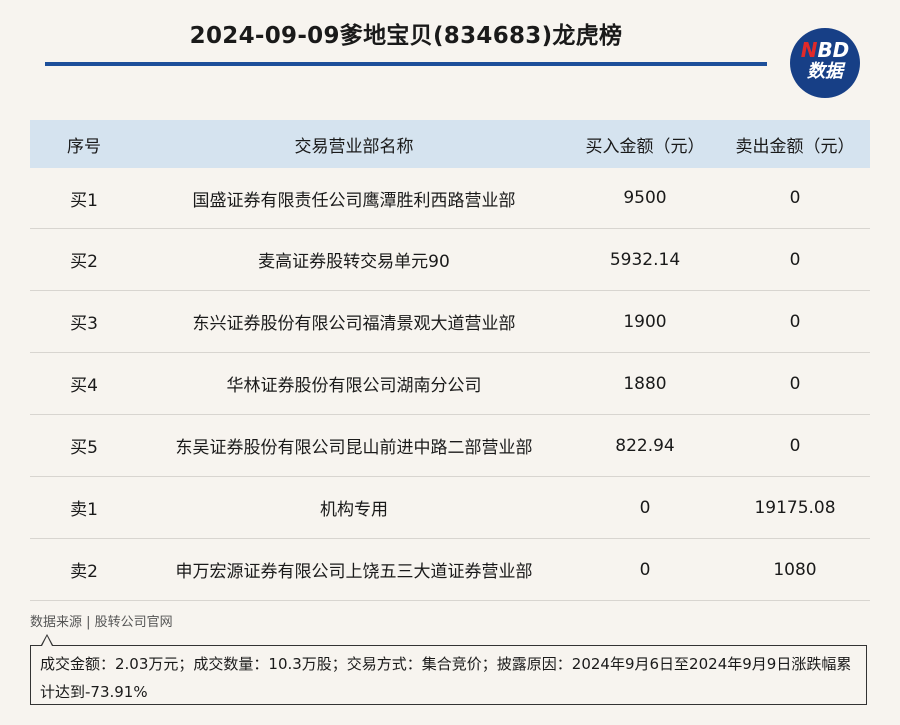 This screenshot has width=900, height=725. I want to click on row-sell-amount: 19175.08, so click(795, 507).